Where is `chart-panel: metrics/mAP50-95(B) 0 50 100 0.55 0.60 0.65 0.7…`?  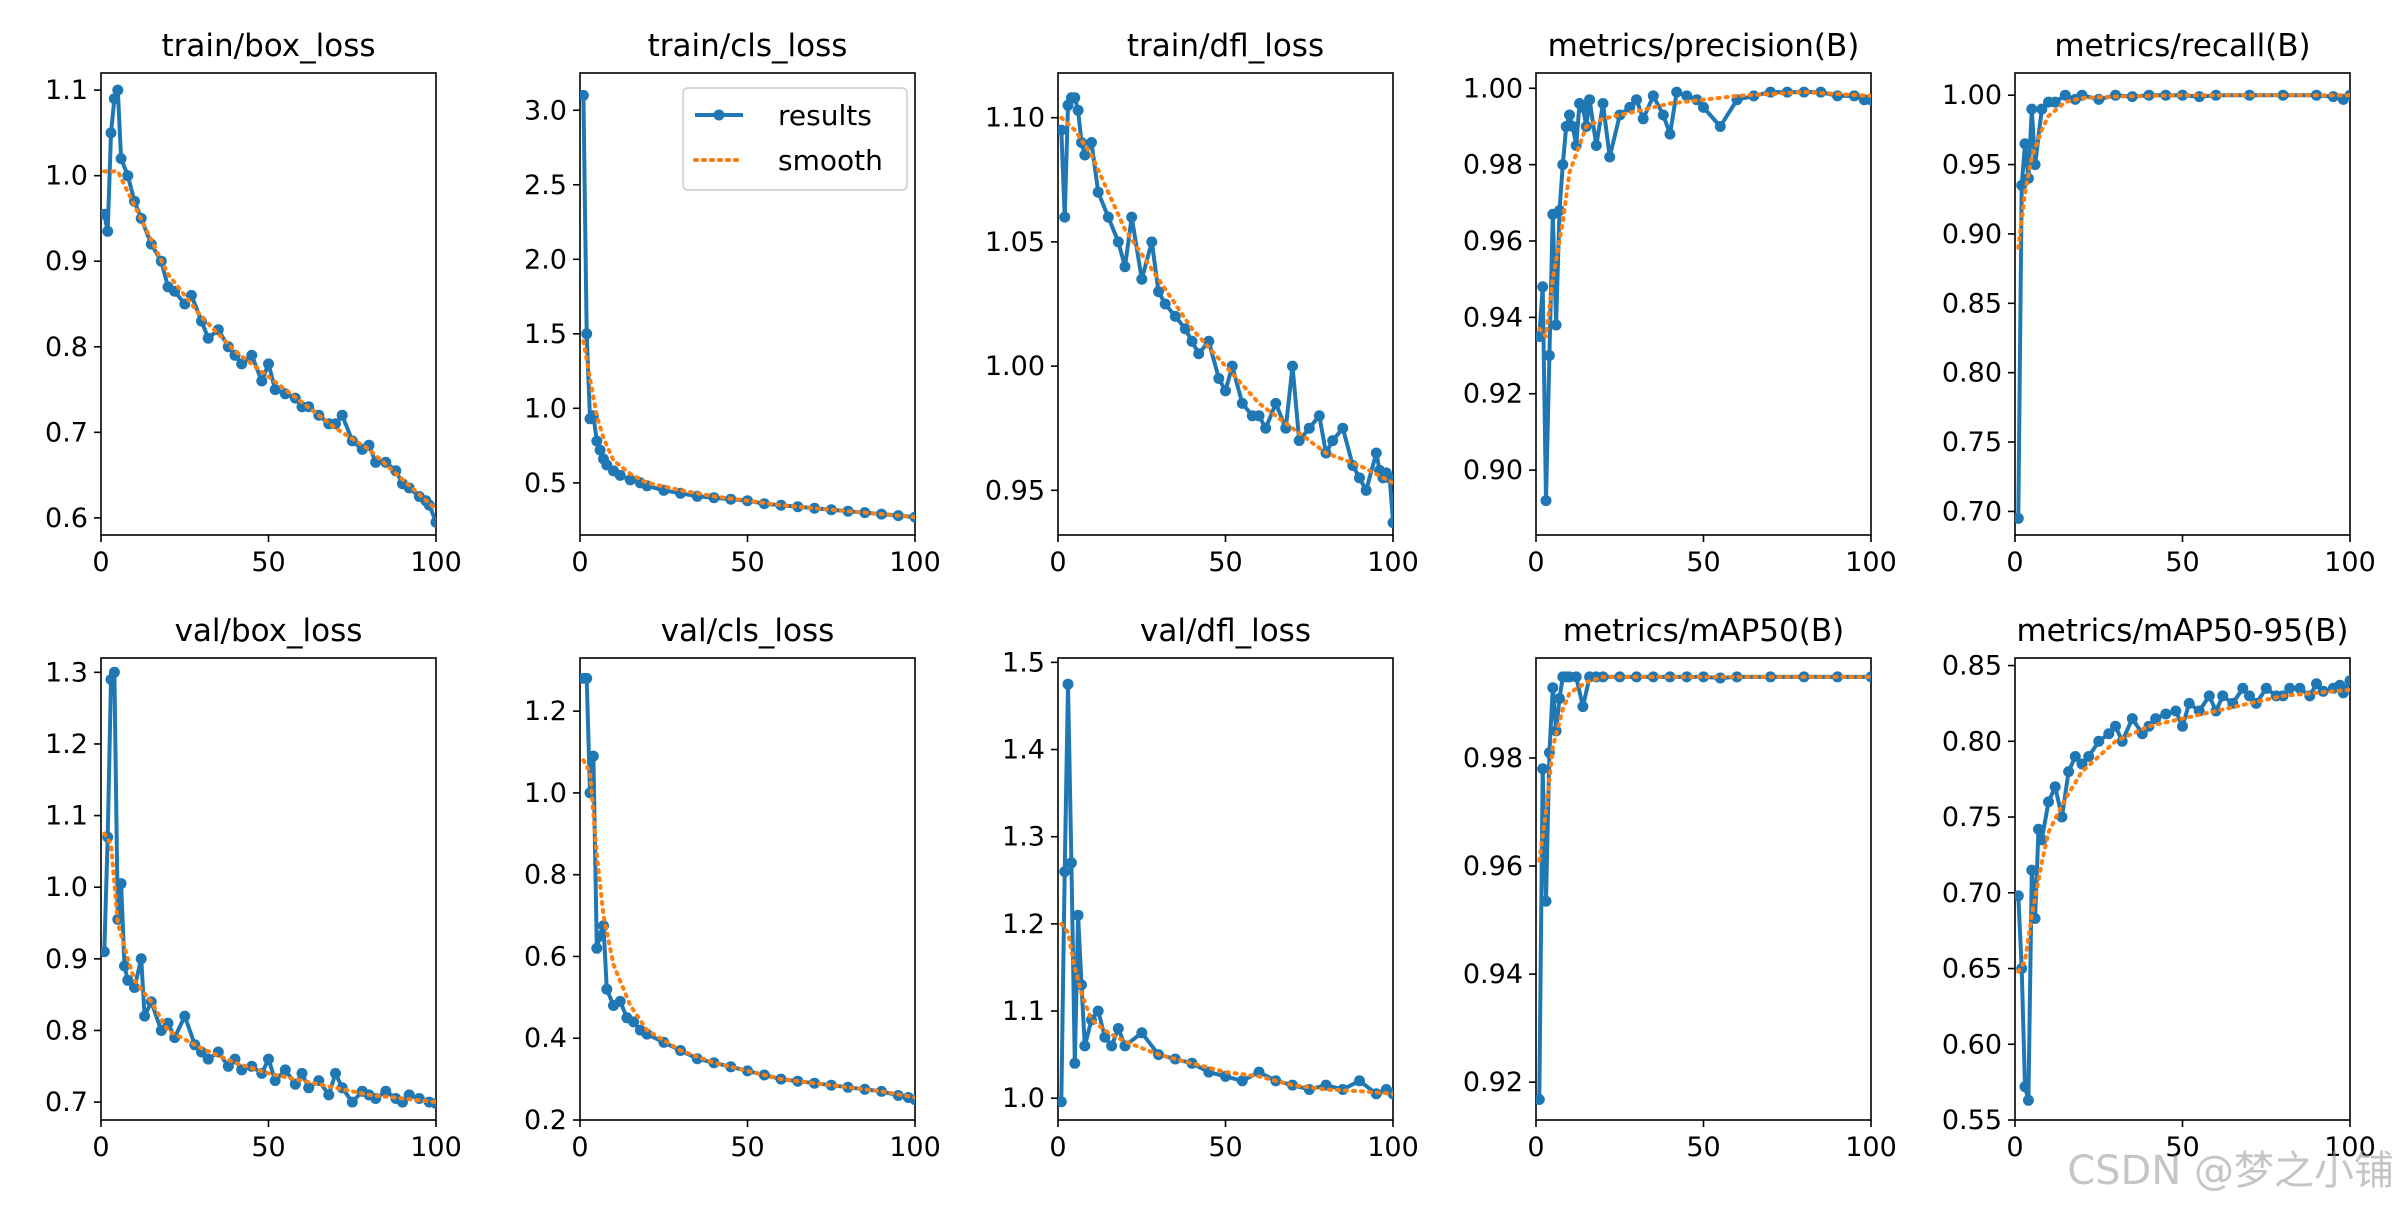 chart-panel: metrics/mAP50-95(B) 0 50 100 0.55 0.60 0.65 0.7… is located at coordinates (2159, 888).